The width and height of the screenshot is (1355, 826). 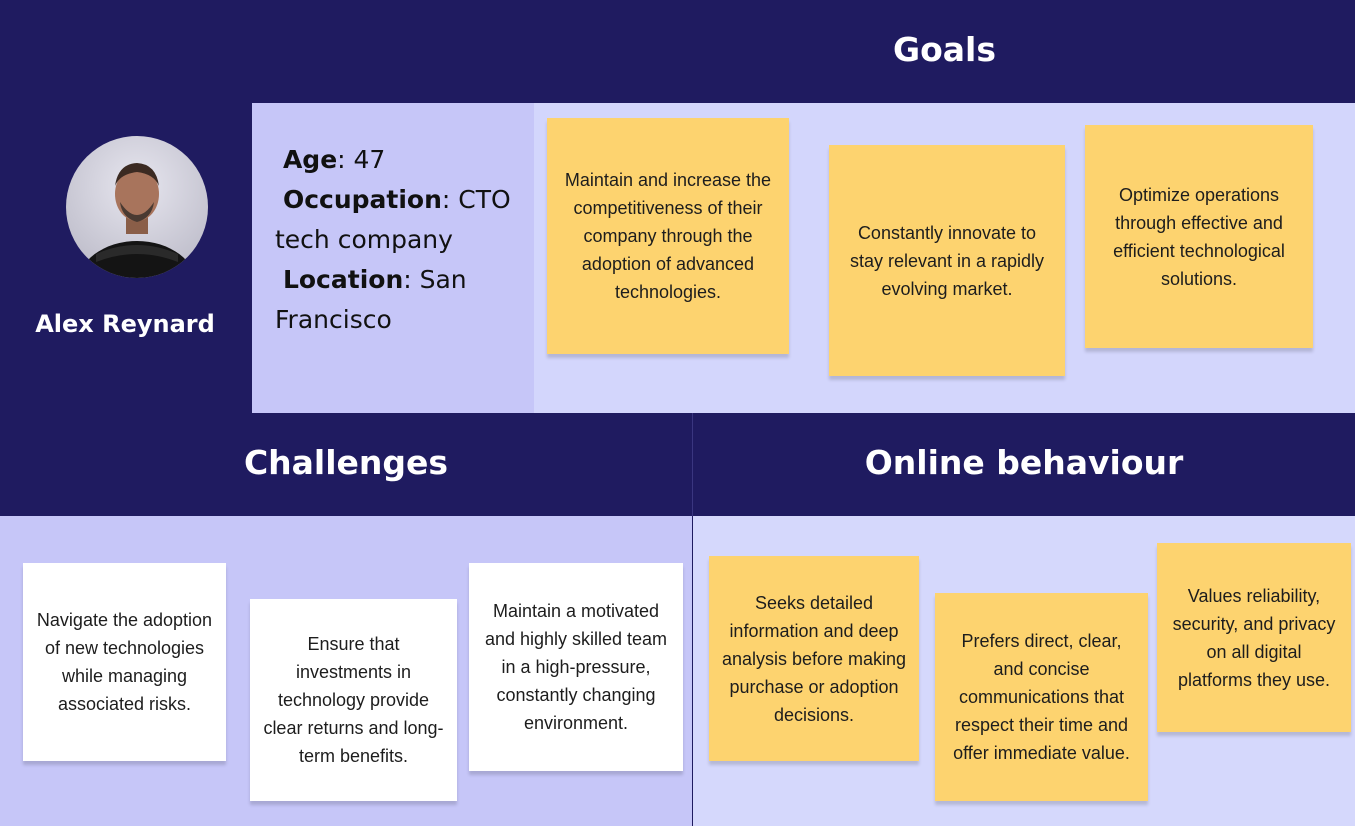 What do you see at coordinates (393, 219) in the screenshot?
I see `occupation-value: : CTO tech company` at bounding box center [393, 219].